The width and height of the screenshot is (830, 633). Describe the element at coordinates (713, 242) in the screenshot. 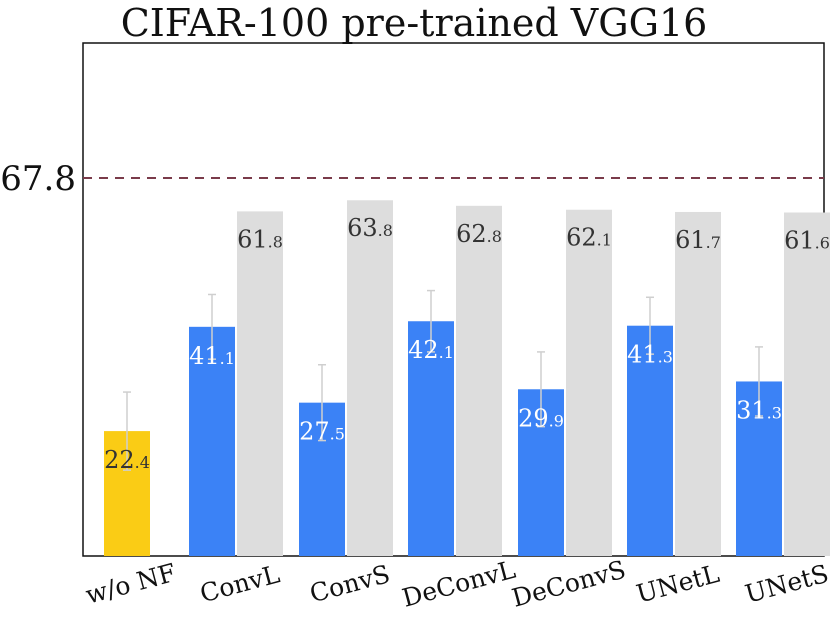

I see `label-secondary-5-decimal: .7` at that location.